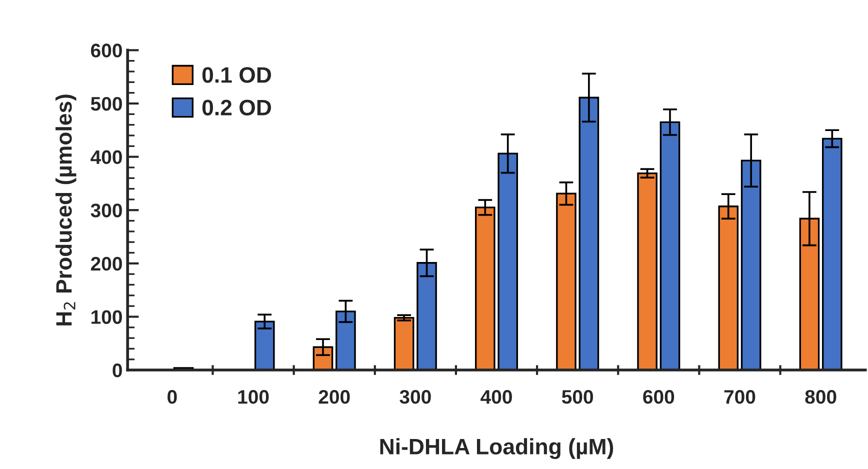 This screenshot has height=469, width=868. I want to click on x-tick-label: 700, so click(740, 397).